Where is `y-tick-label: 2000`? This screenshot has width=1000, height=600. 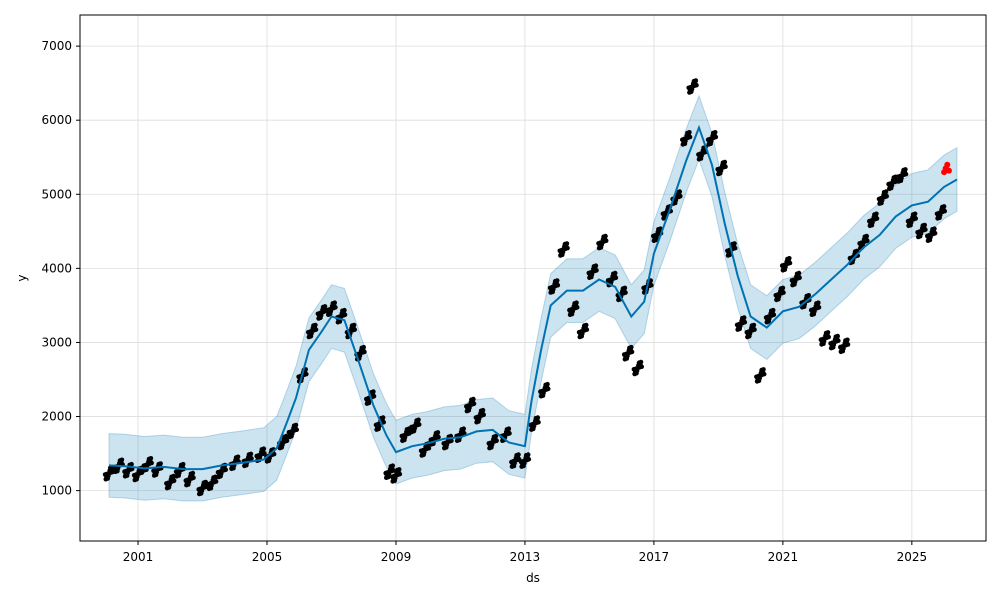 y-tick-label: 2000 is located at coordinates (56, 417).